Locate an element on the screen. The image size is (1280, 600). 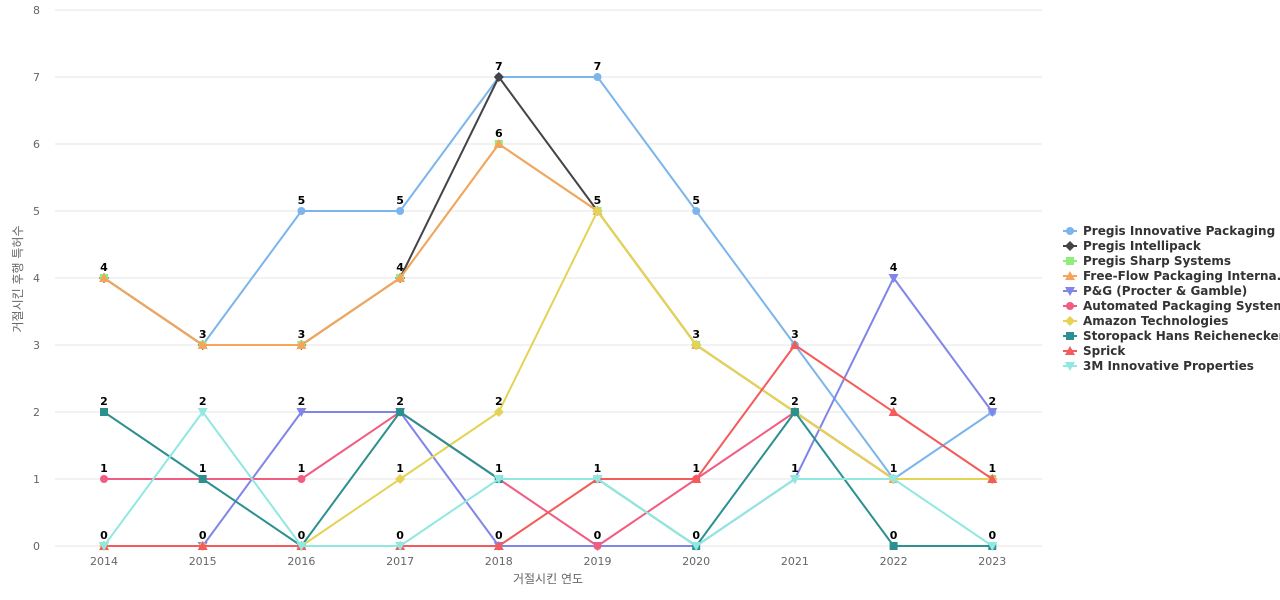
legend-item: Automated Packaging Systems is located at coordinates (1171, 306).